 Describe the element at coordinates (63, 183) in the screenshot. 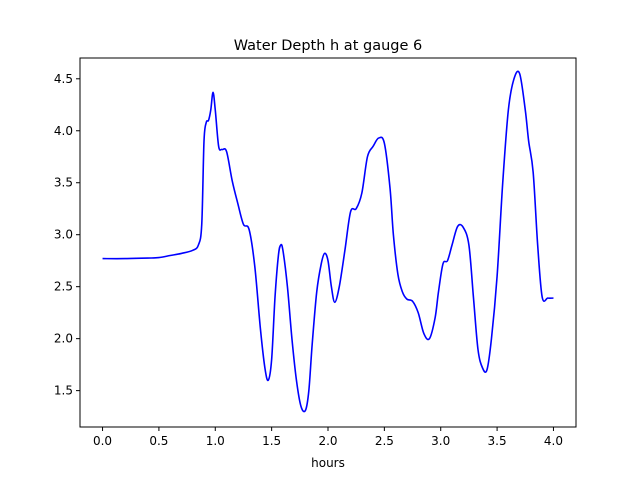

I see `y-tick-label: 3.5` at that location.